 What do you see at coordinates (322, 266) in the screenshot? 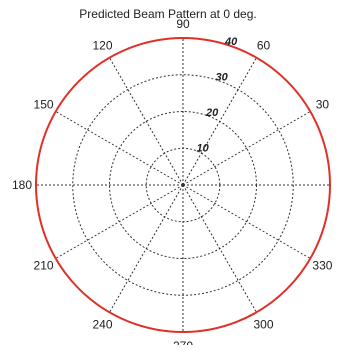
I see `angle-label-330: 330` at bounding box center [322, 266].